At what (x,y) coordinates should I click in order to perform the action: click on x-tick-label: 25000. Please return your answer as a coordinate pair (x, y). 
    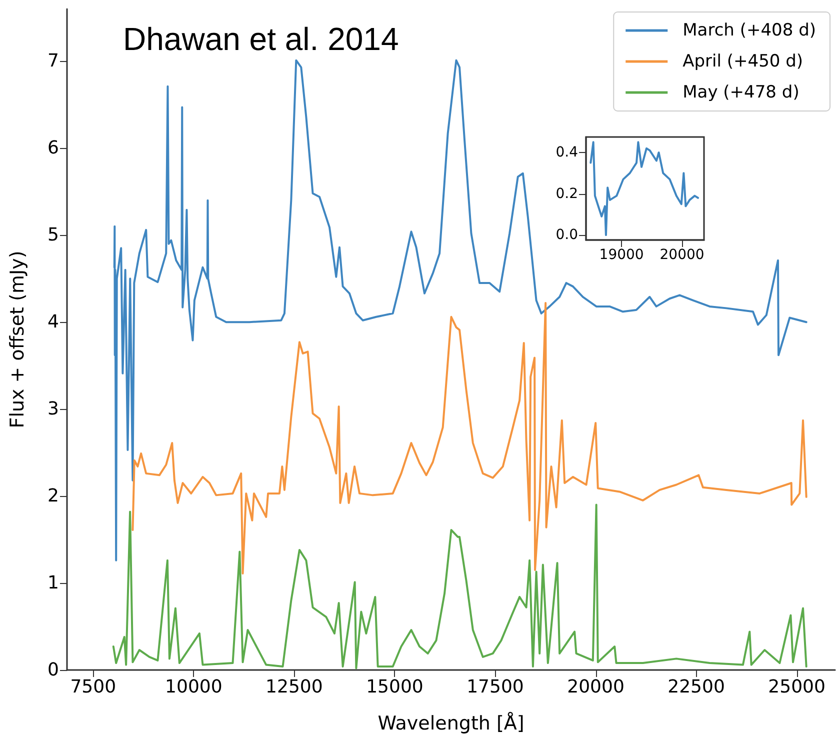
    Looking at the image, I should click on (797, 687).